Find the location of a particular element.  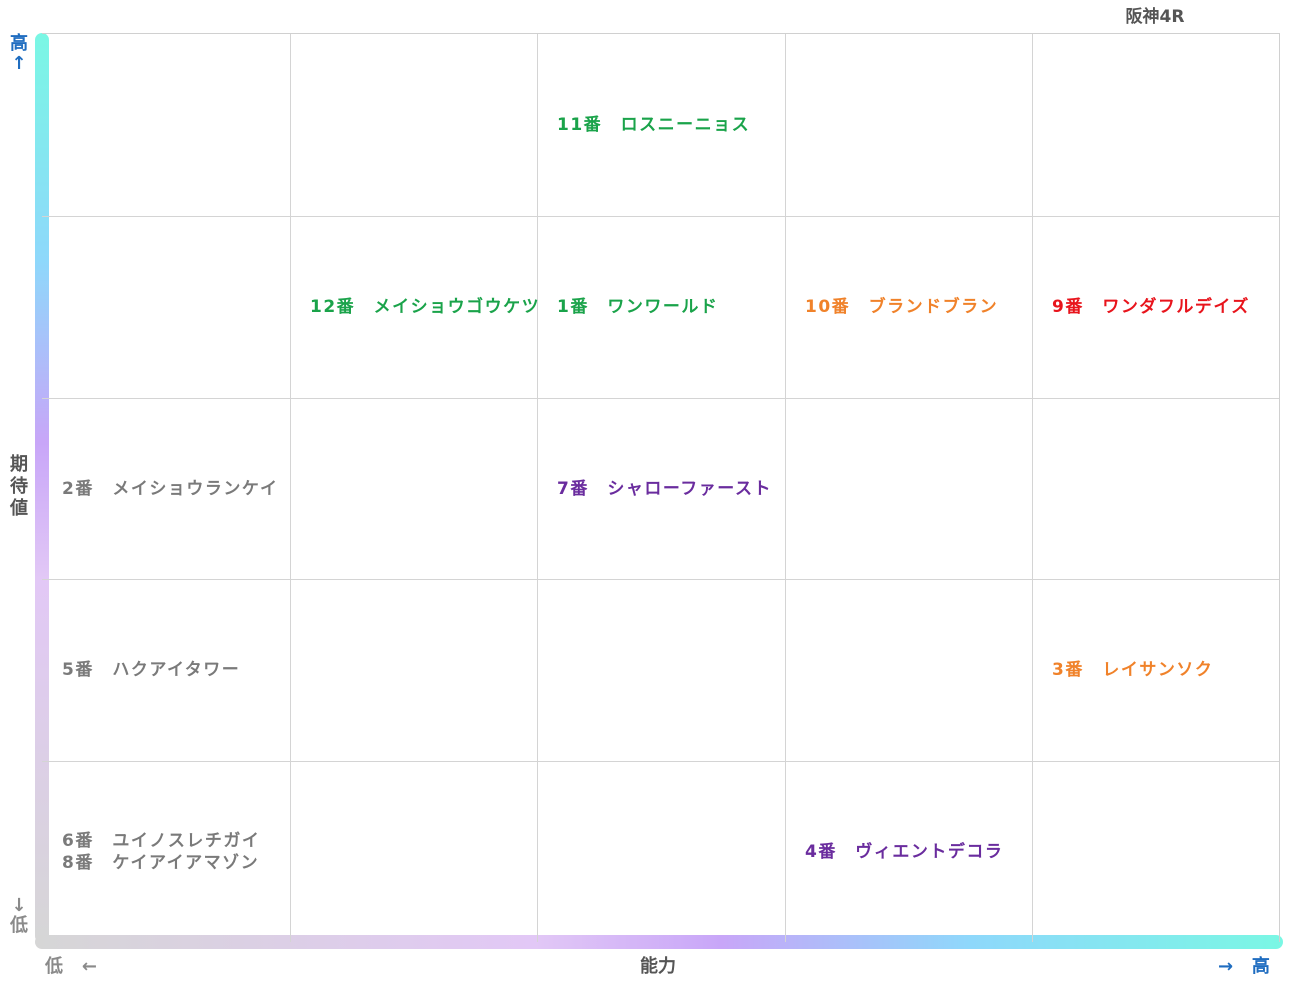

horse-entry-label: 8番 ケイアイアマゾン is located at coordinates (161, 863).